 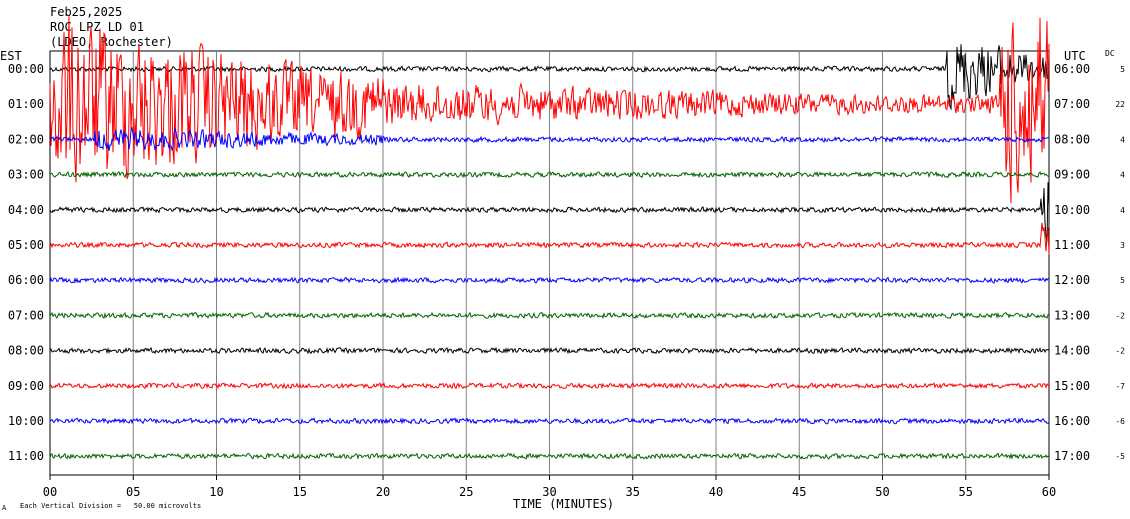 I want to click on header-date: Feb25,2025, so click(x=86, y=12).